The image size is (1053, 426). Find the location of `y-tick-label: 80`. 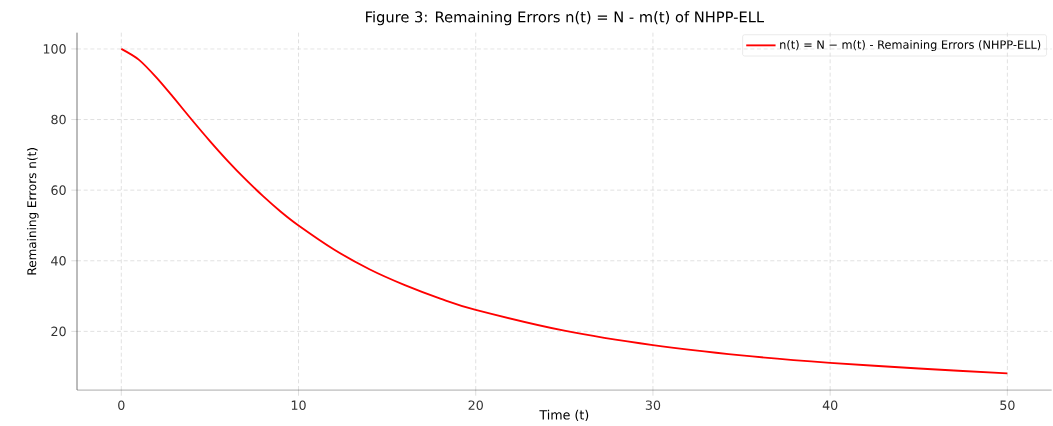

y-tick-label: 80 is located at coordinates (58, 119).